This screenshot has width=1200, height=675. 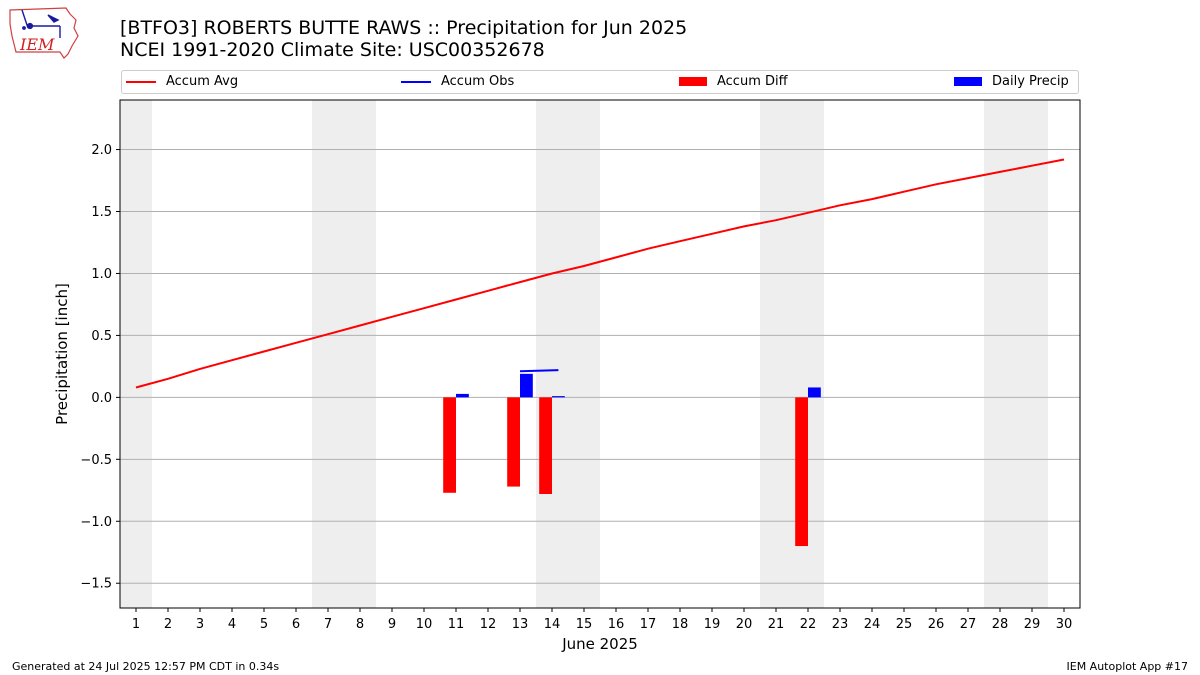 I want to click on x-tick-label: 30, so click(x=1064, y=624).